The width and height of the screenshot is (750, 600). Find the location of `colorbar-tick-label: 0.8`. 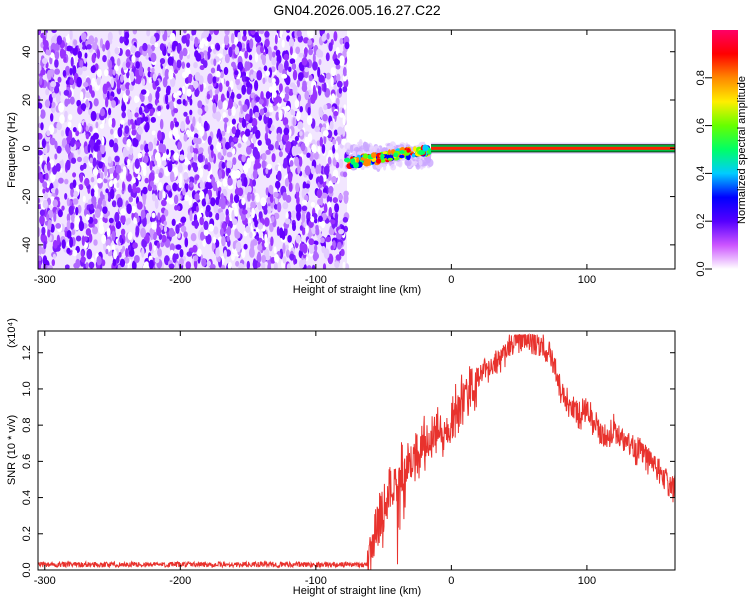

colorbar-tick-label: 0.8 is located at coordinates (701, 77).